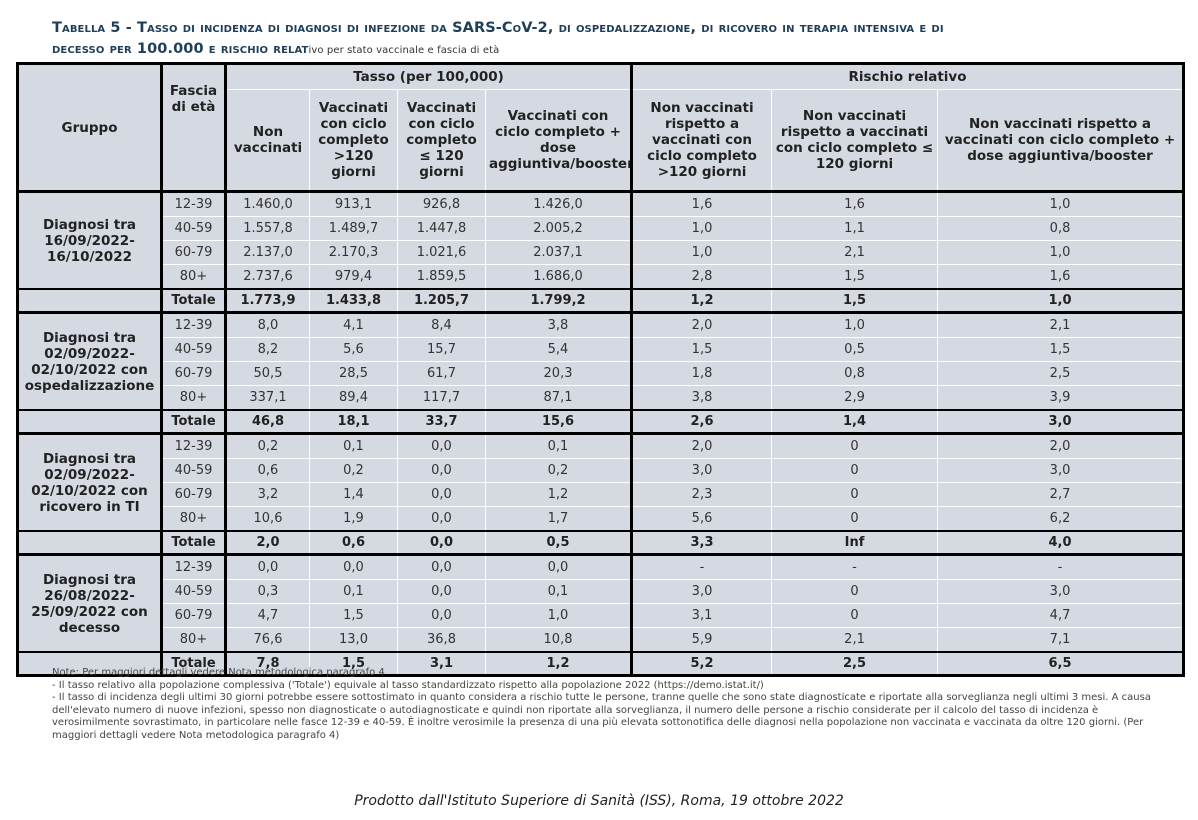 This screenshot has height=820, width=1198. I want to click on cell: 0,8, so click(855, 373).